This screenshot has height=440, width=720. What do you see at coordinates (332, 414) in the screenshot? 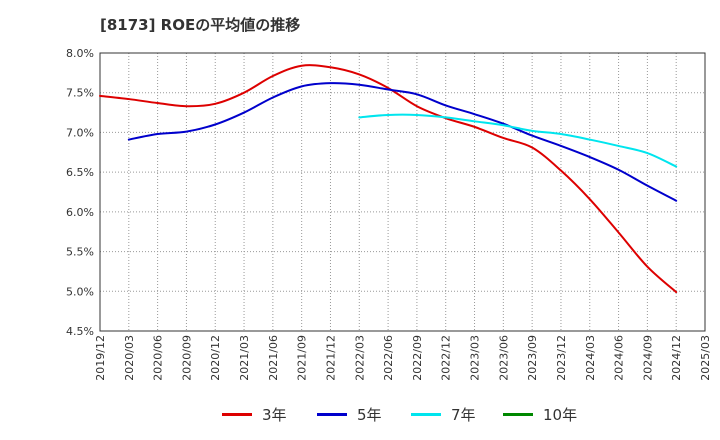
I see `legend-line-5y` at bounding box center [332, 414].